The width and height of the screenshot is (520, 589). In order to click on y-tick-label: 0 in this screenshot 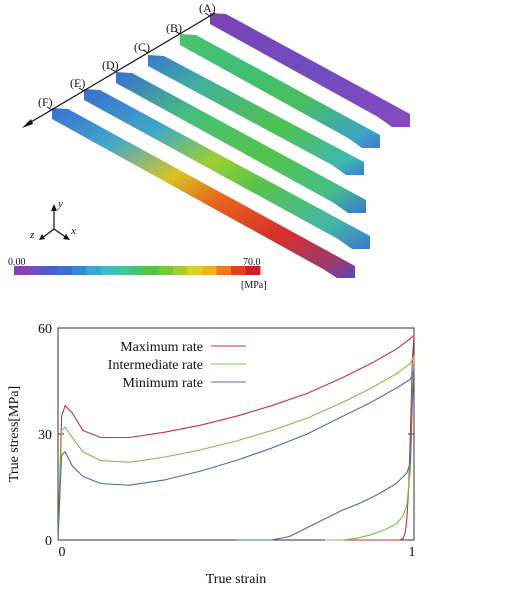, I will do `click(48, 541)`.